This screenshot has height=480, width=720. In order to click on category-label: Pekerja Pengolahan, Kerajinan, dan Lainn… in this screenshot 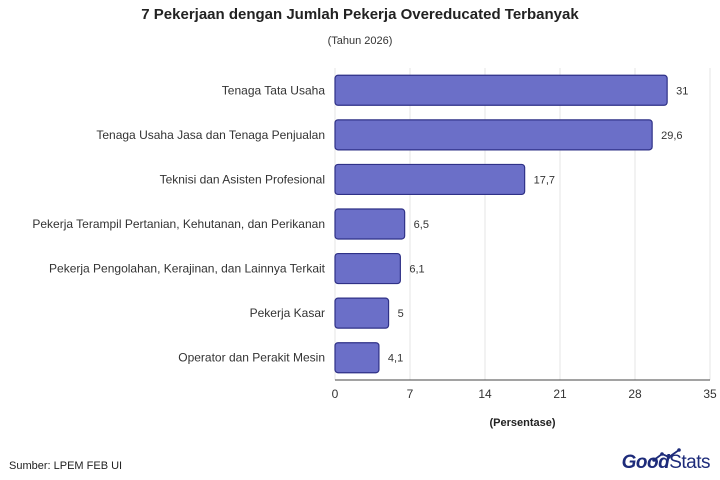, I will do `click(187, 269)`.